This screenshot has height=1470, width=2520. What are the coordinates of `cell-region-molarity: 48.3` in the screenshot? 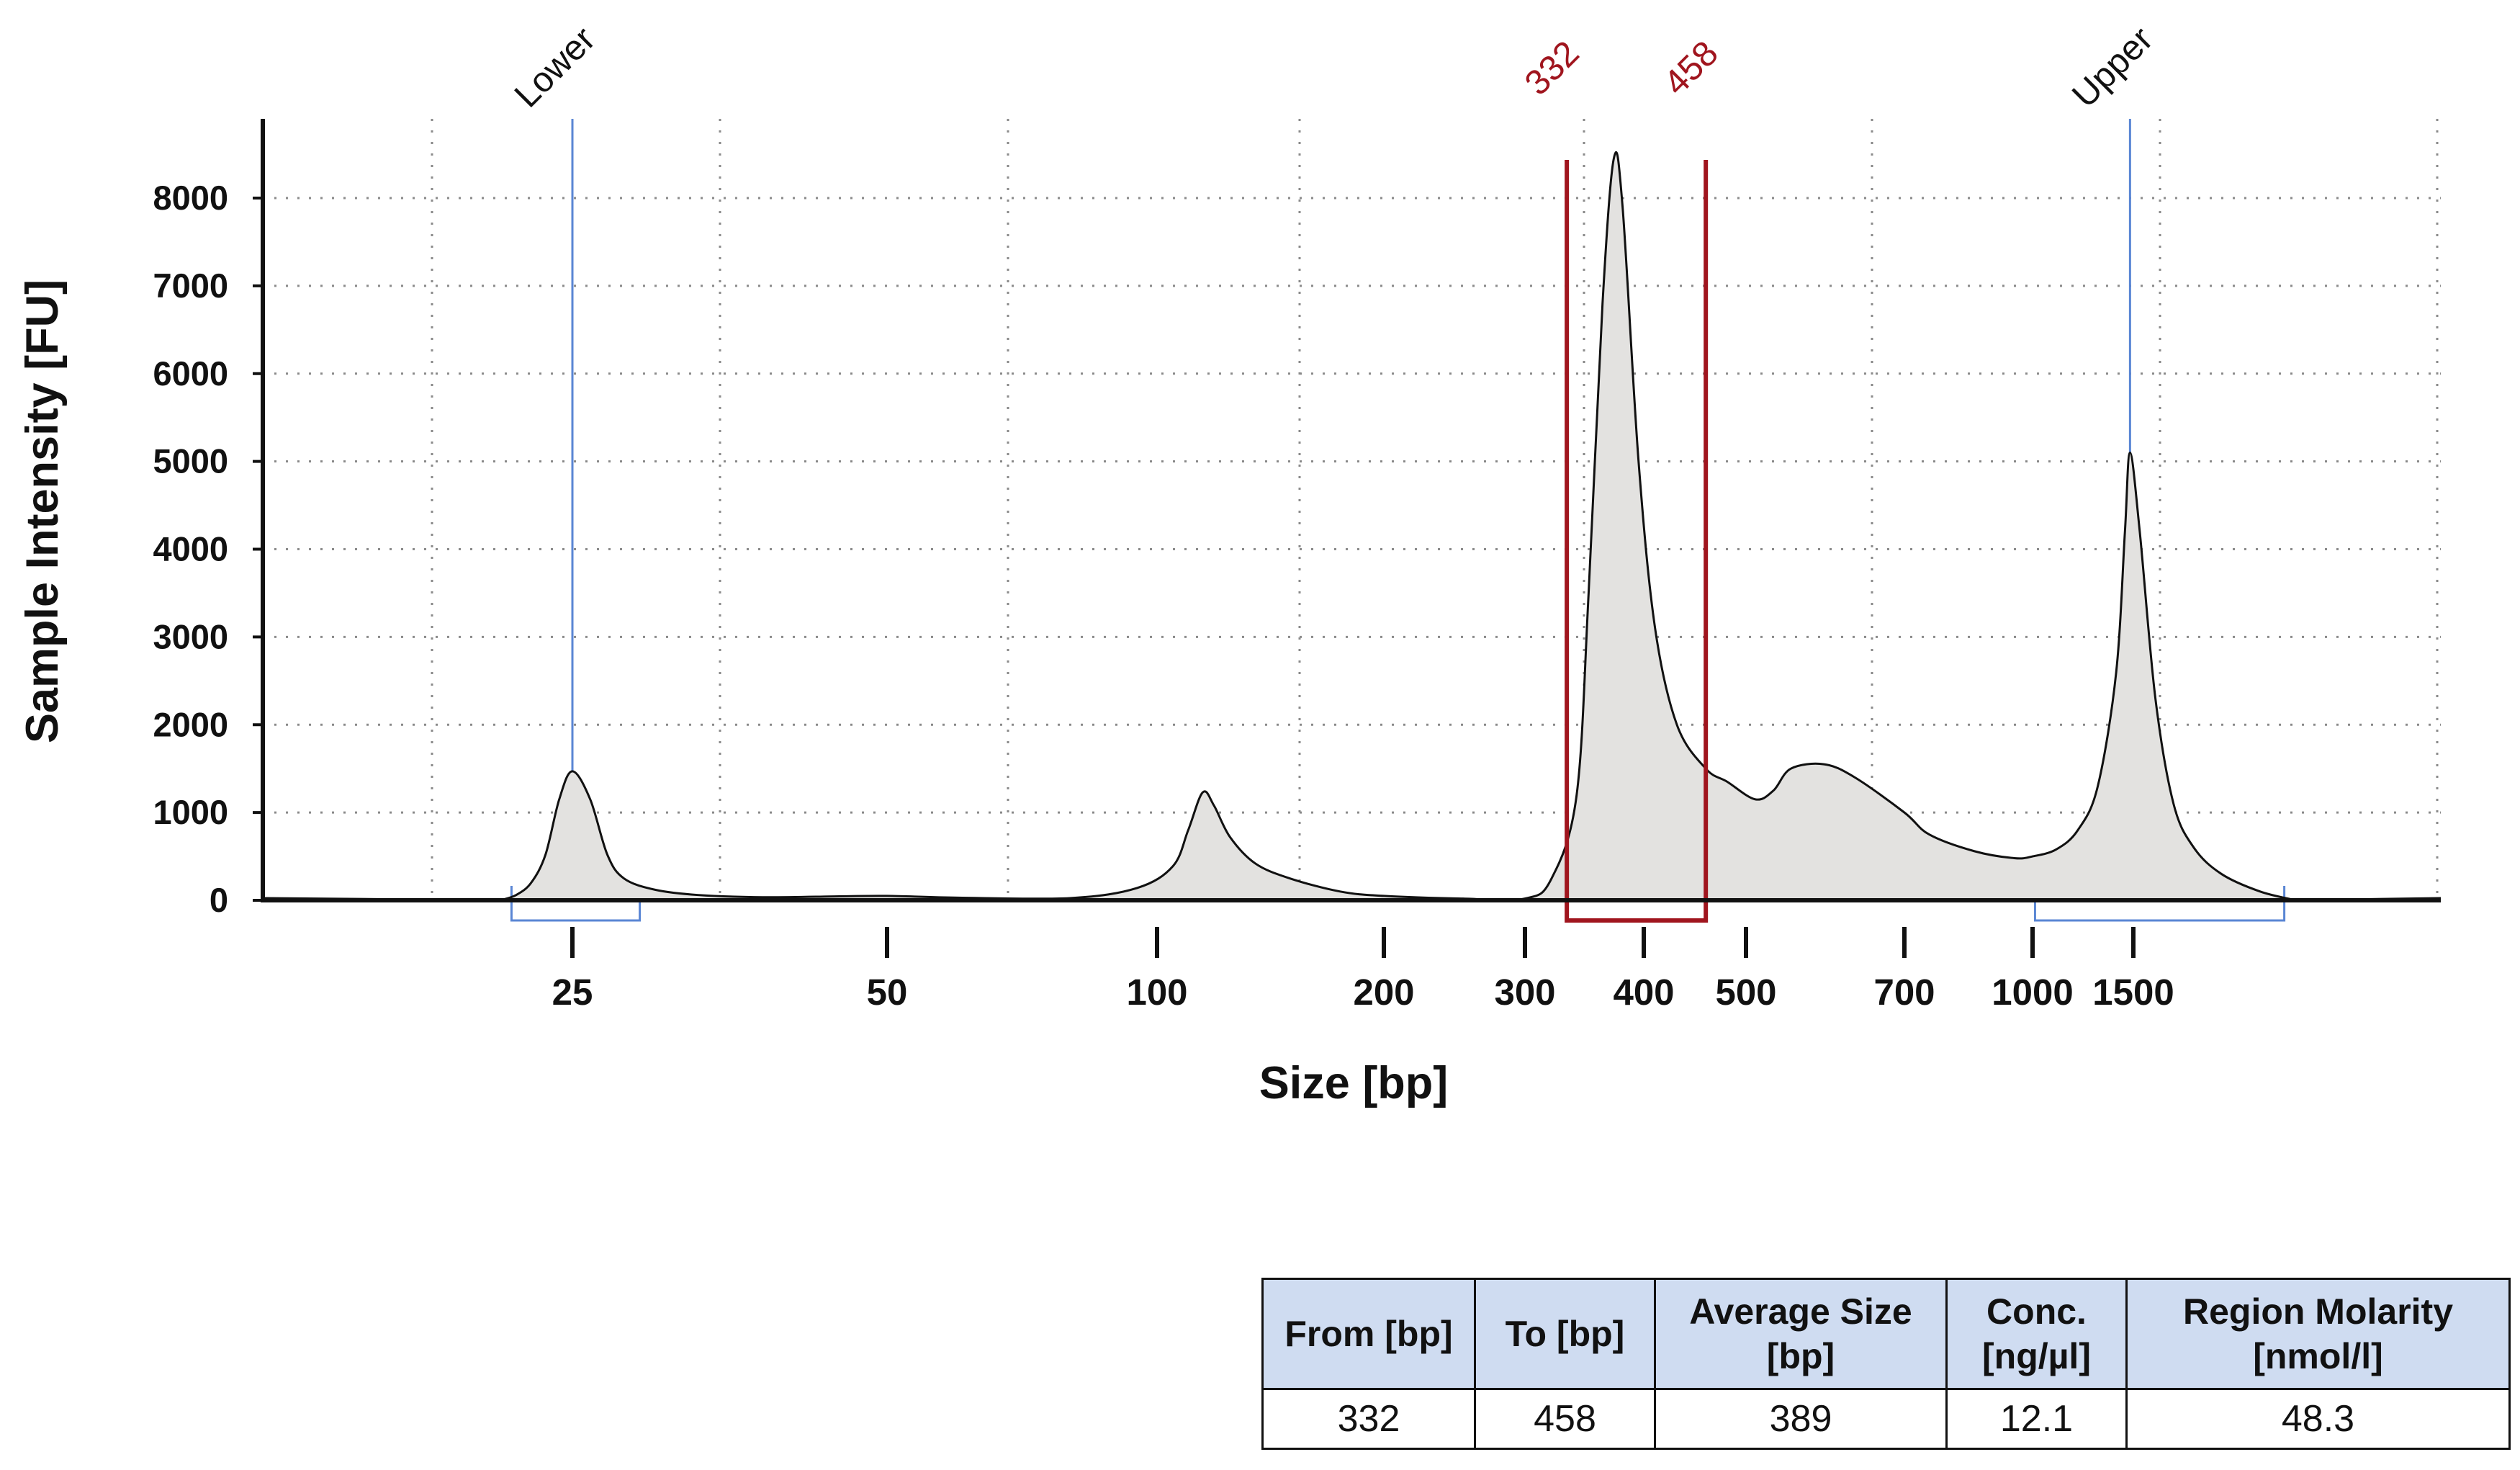 It's located at (2318, 1419).